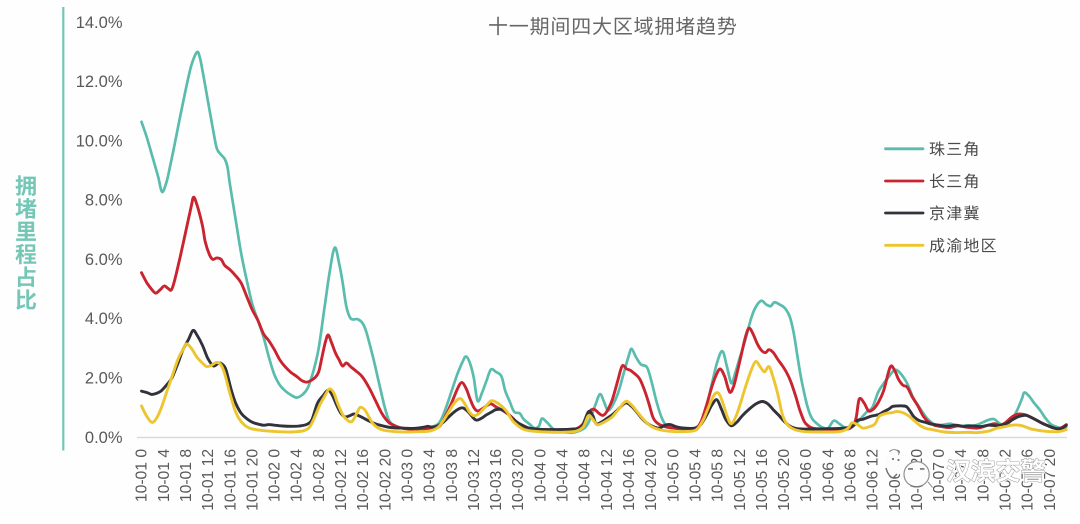 The image size is (1080, 524). Describe the element at coordinates (452, 475) in the screenshot. I see `svg-text: 10-03 8` at that location.